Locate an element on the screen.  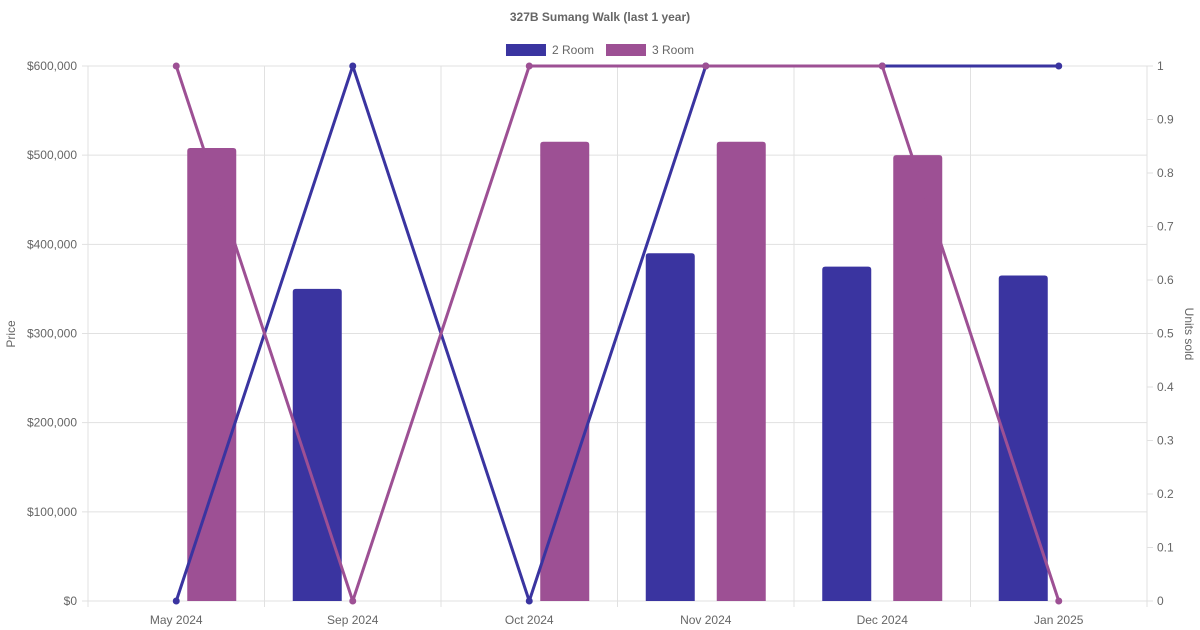
y-right-tick-label: 0.2 is located at coordinates (1165, 494).